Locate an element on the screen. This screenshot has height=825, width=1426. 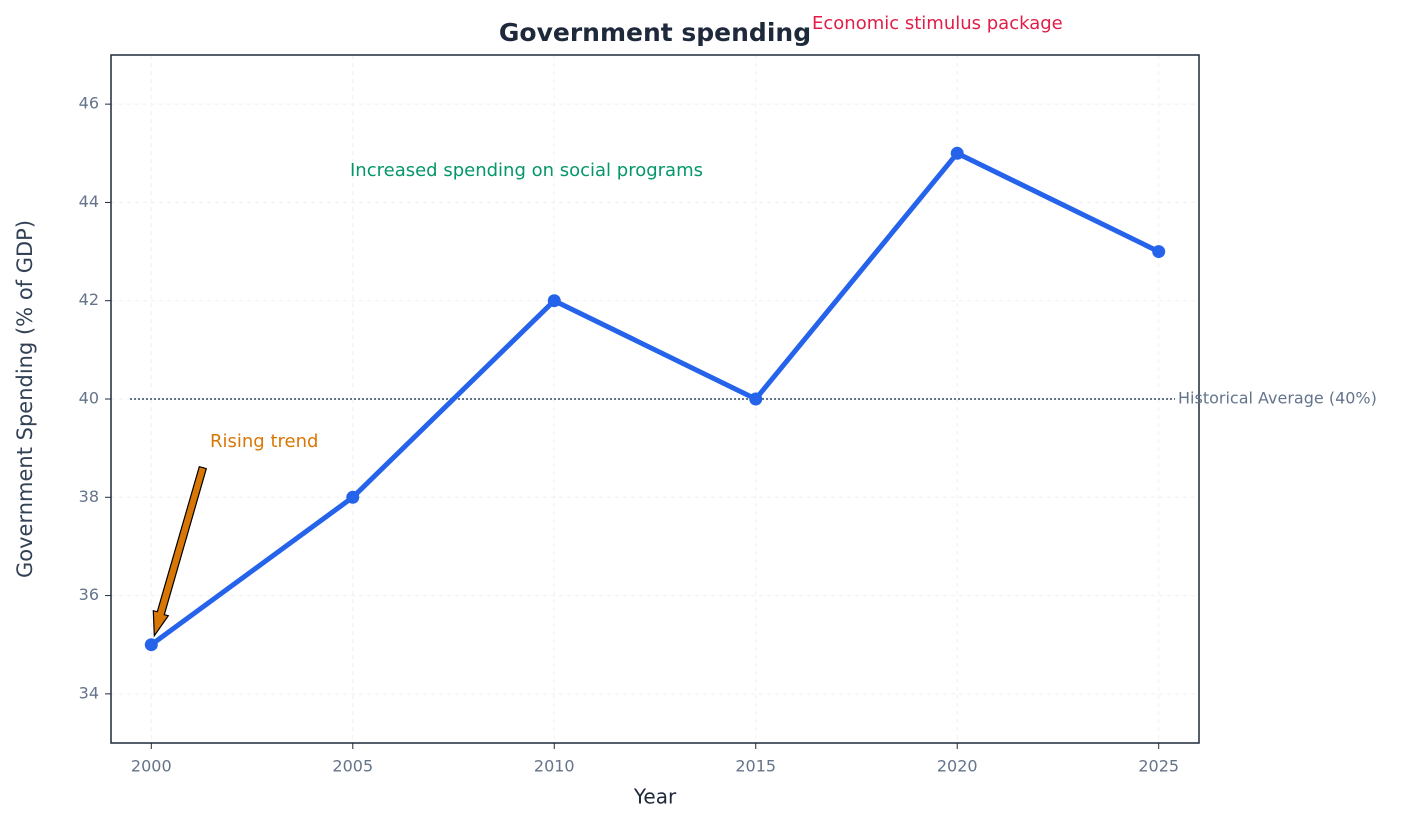
annotation-arrow is located at coordinates (180, 551).